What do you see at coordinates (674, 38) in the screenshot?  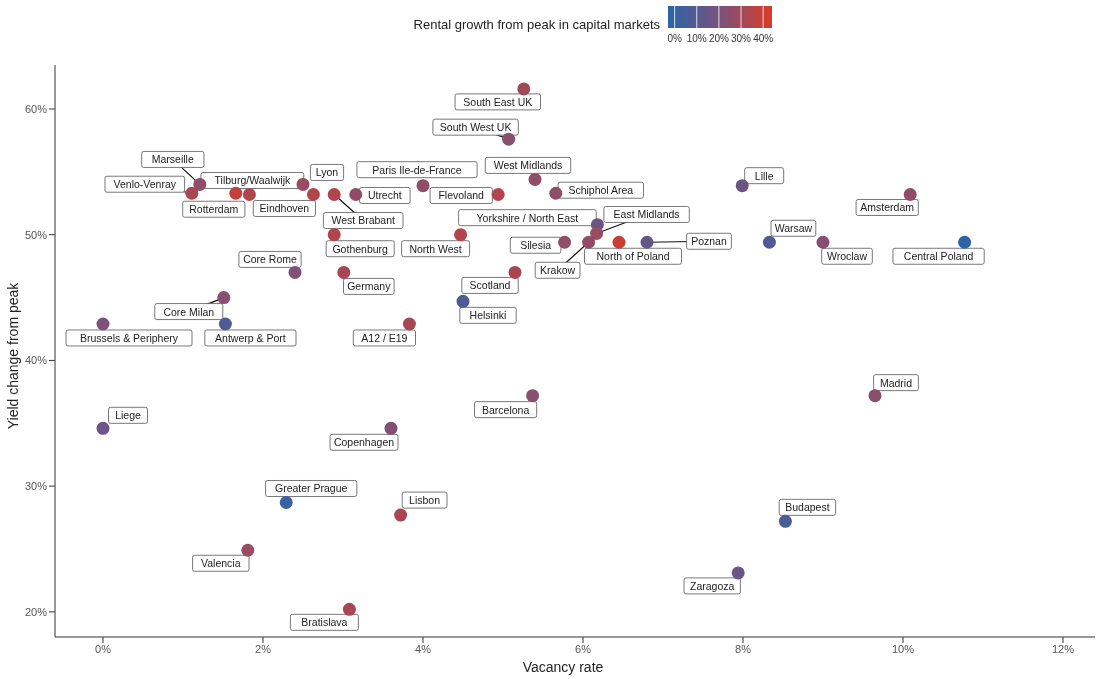 I see `color-bar-label: 0%` at bounding box center [674, 38].